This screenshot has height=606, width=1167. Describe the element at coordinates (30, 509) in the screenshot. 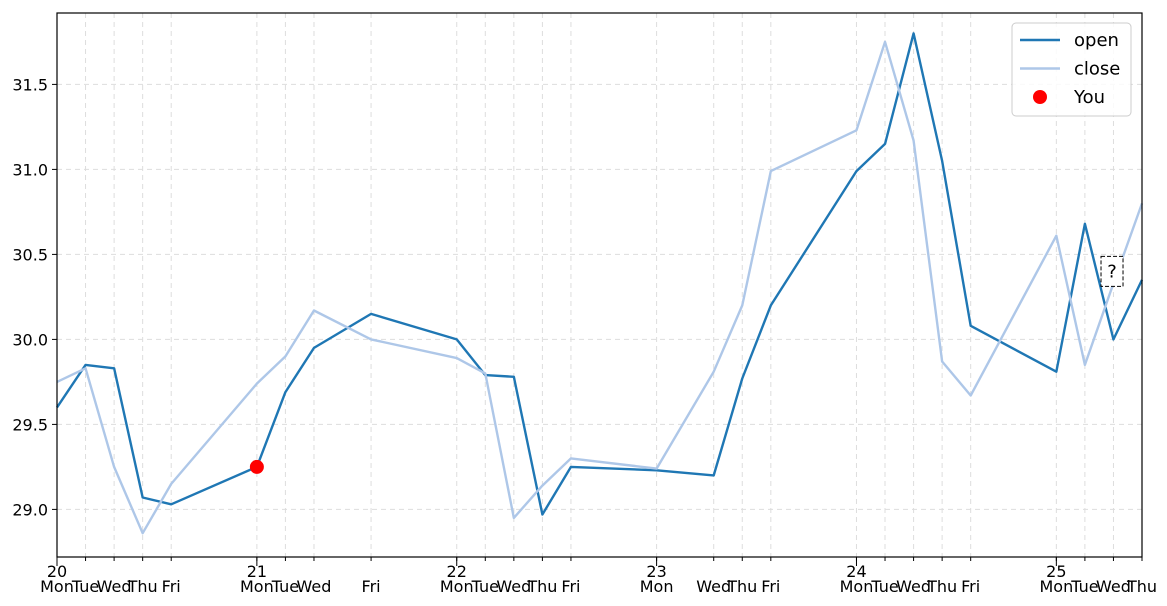

I see `y-tick-label: 29.0` at that location.